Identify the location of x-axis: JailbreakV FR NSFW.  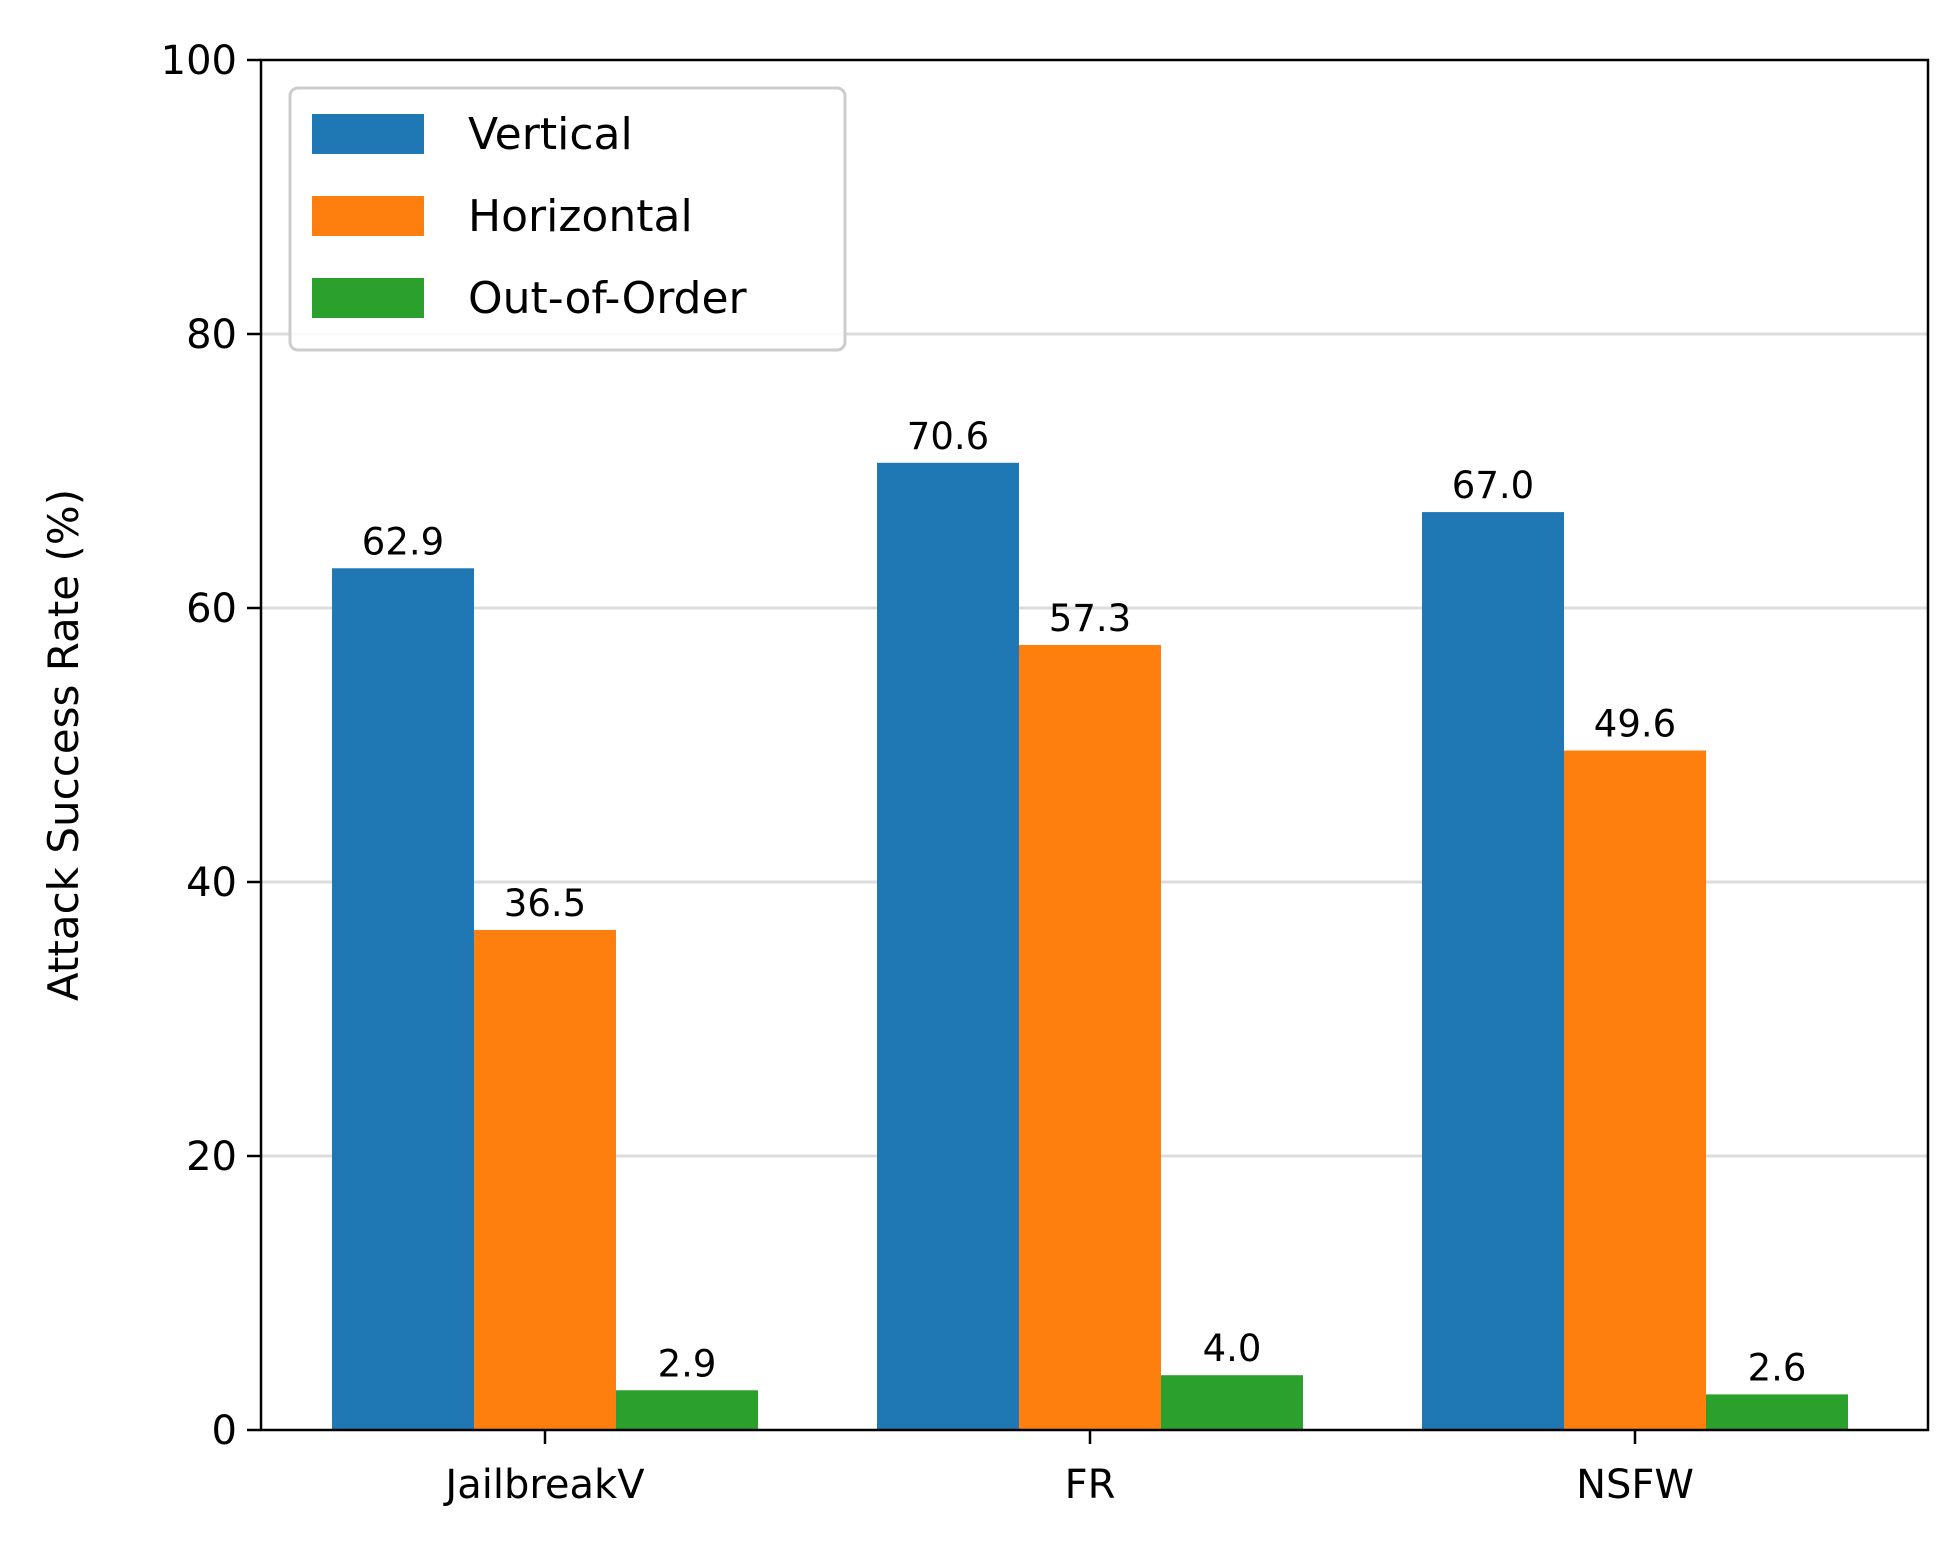
(1068, 1469).